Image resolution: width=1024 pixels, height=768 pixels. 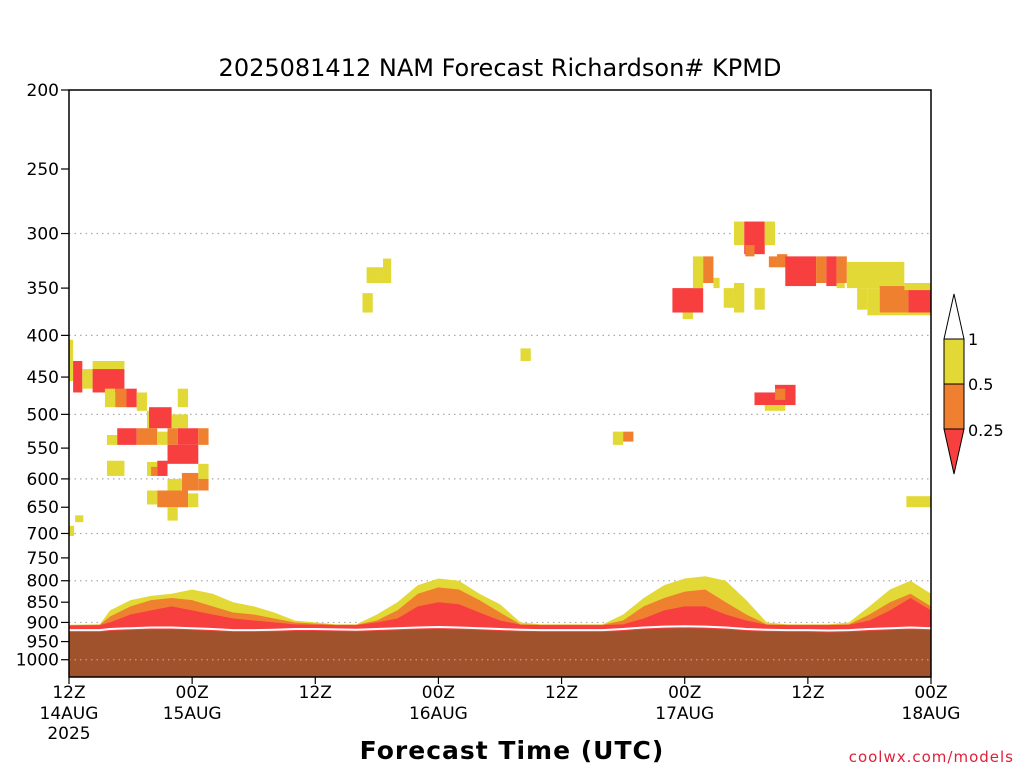 I want to click on y-tick-label-850: 850, so click(x=43, y=603).